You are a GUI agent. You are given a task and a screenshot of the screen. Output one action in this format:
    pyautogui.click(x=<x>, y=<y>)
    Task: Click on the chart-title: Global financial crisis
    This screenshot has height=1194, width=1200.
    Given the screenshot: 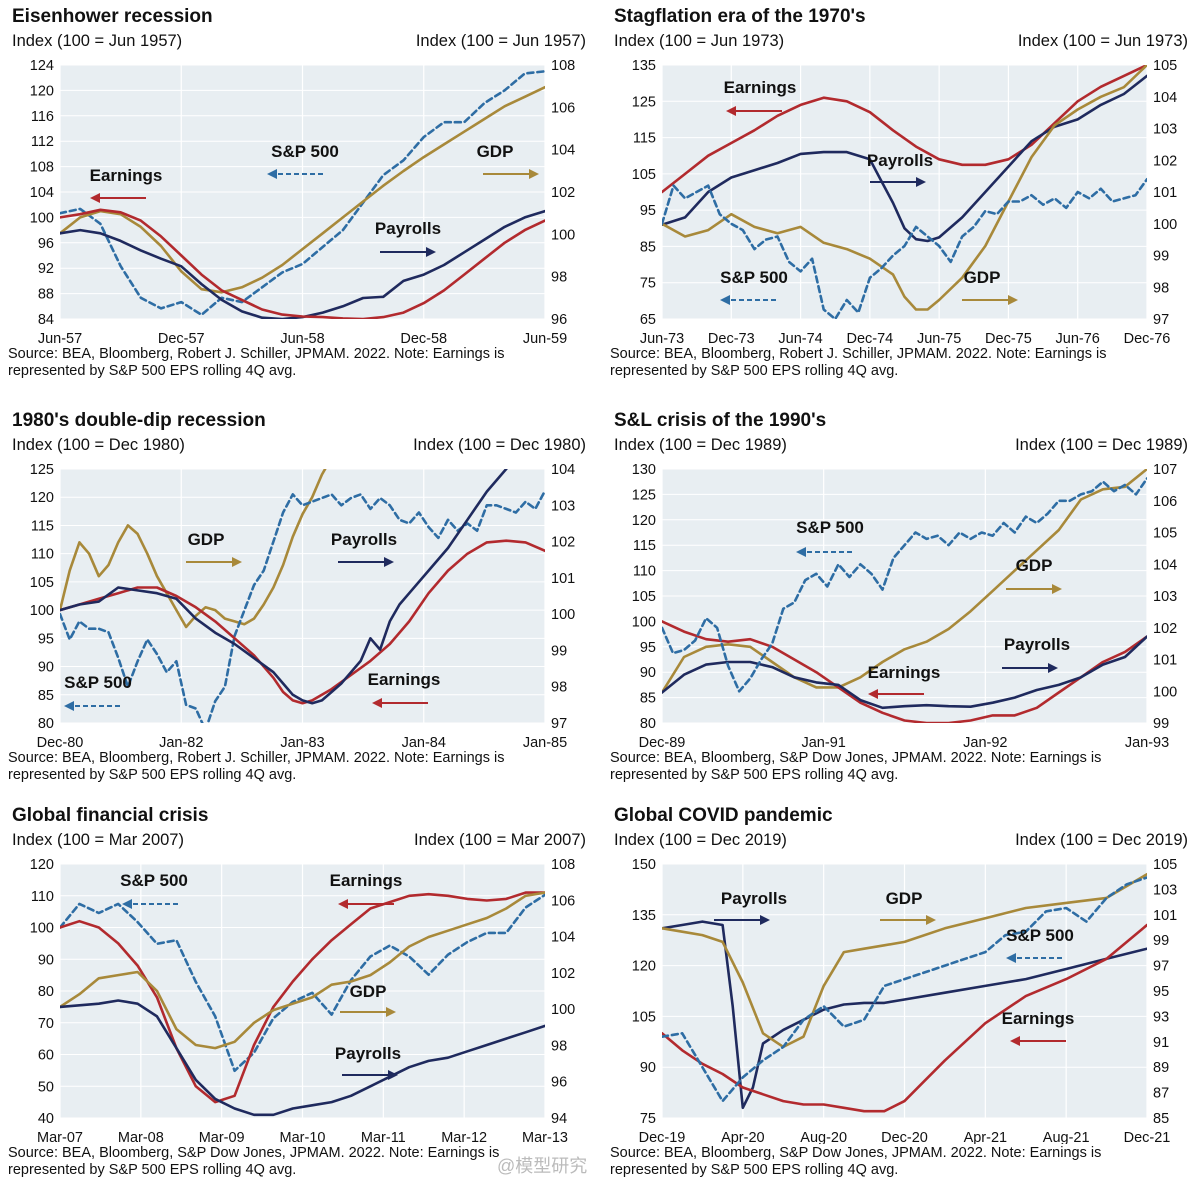 What is the action you would take?
    pyautogui.click(x=110, y=815)
    